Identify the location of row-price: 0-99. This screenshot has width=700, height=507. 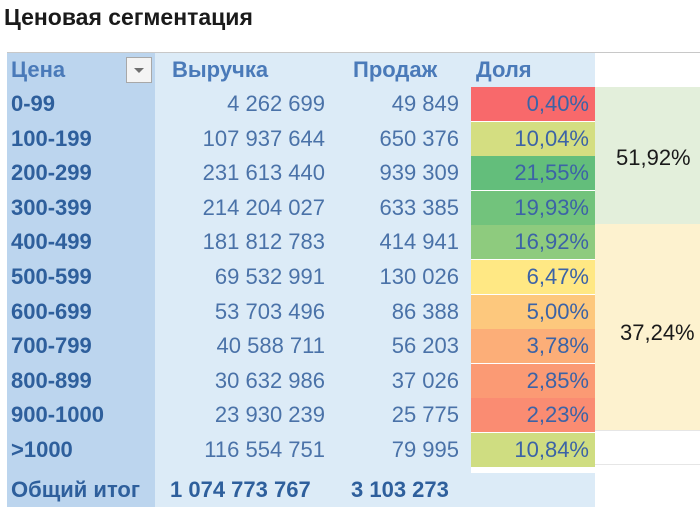
(33, 103).